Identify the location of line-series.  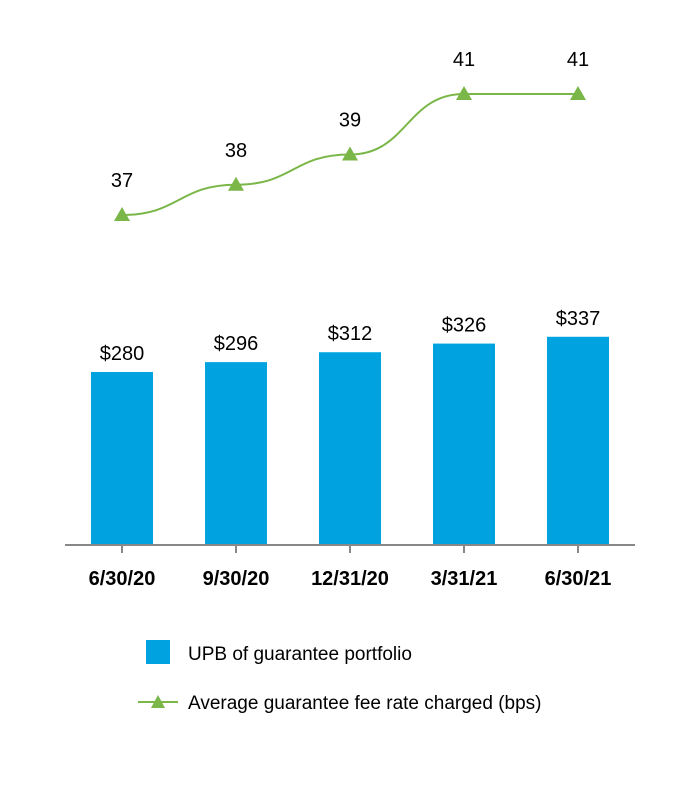
(350, 153).